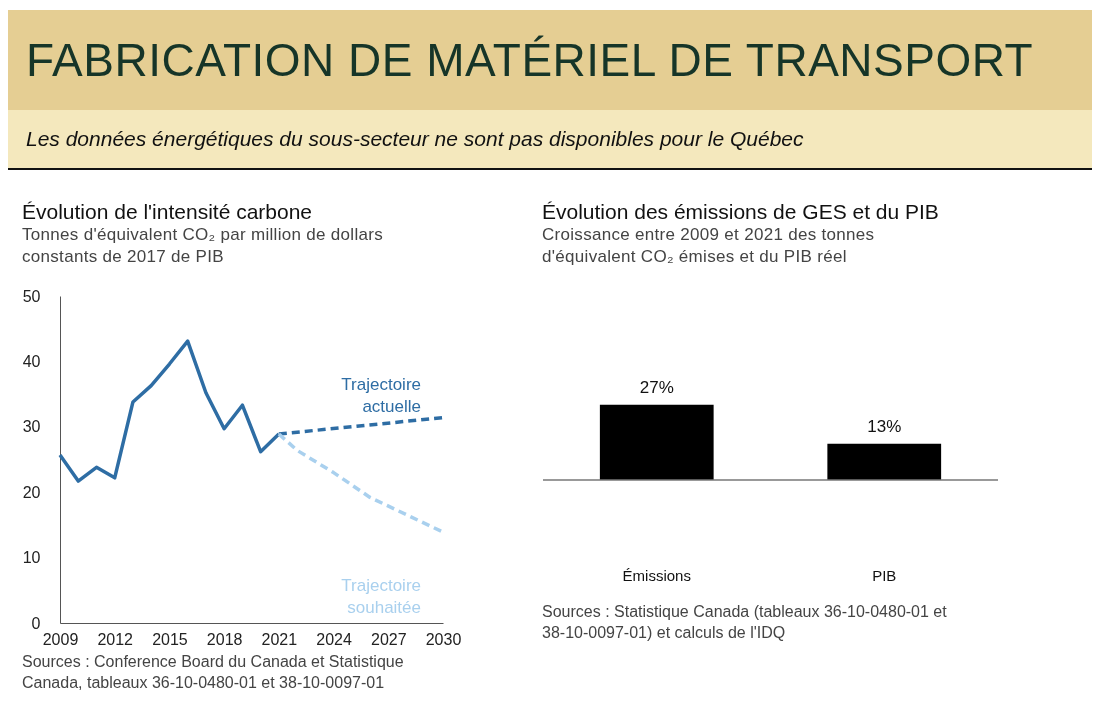 The image size is (1100, 722). I want to click on source-note: Sources : Statistique Canada (tableaux 36-10-0480-01 et 38-10-0097-01) et calculs de l'IDQ, so click(745, 622).